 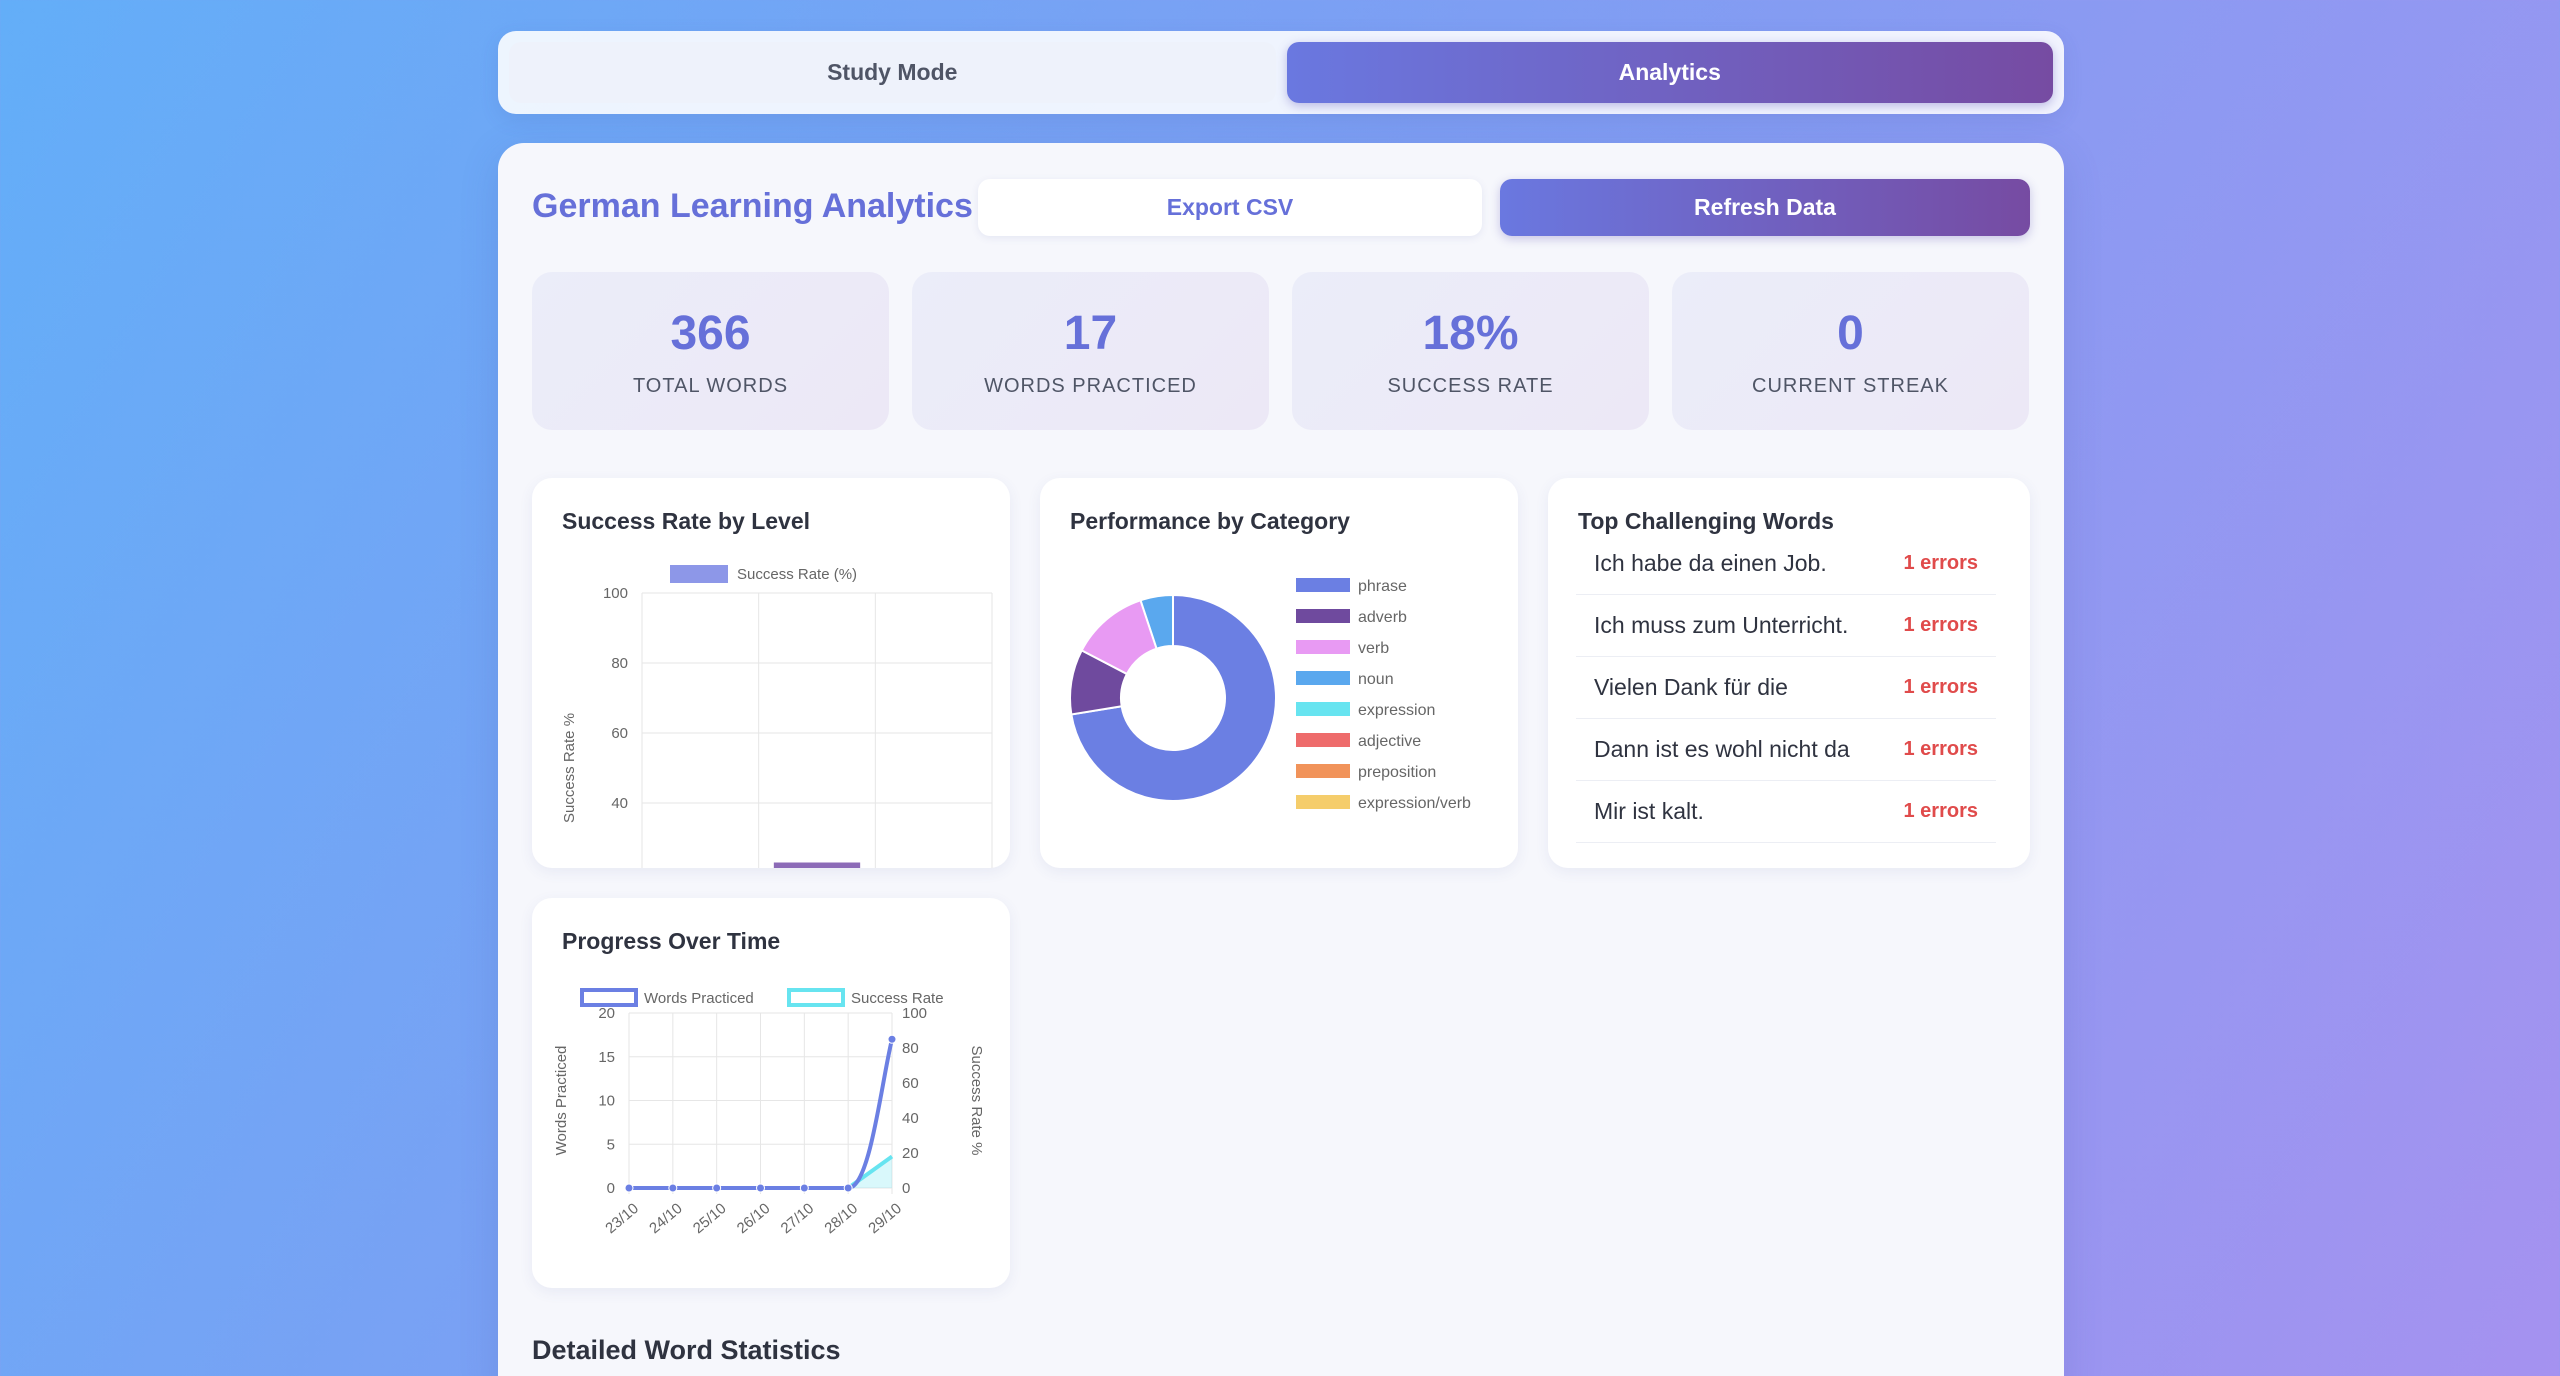 What do you see at coordinates (1722, 749) in the screenshot?
I see `word-text: Dann ist es wohl nicht da` at bounding box center [1722, 749].